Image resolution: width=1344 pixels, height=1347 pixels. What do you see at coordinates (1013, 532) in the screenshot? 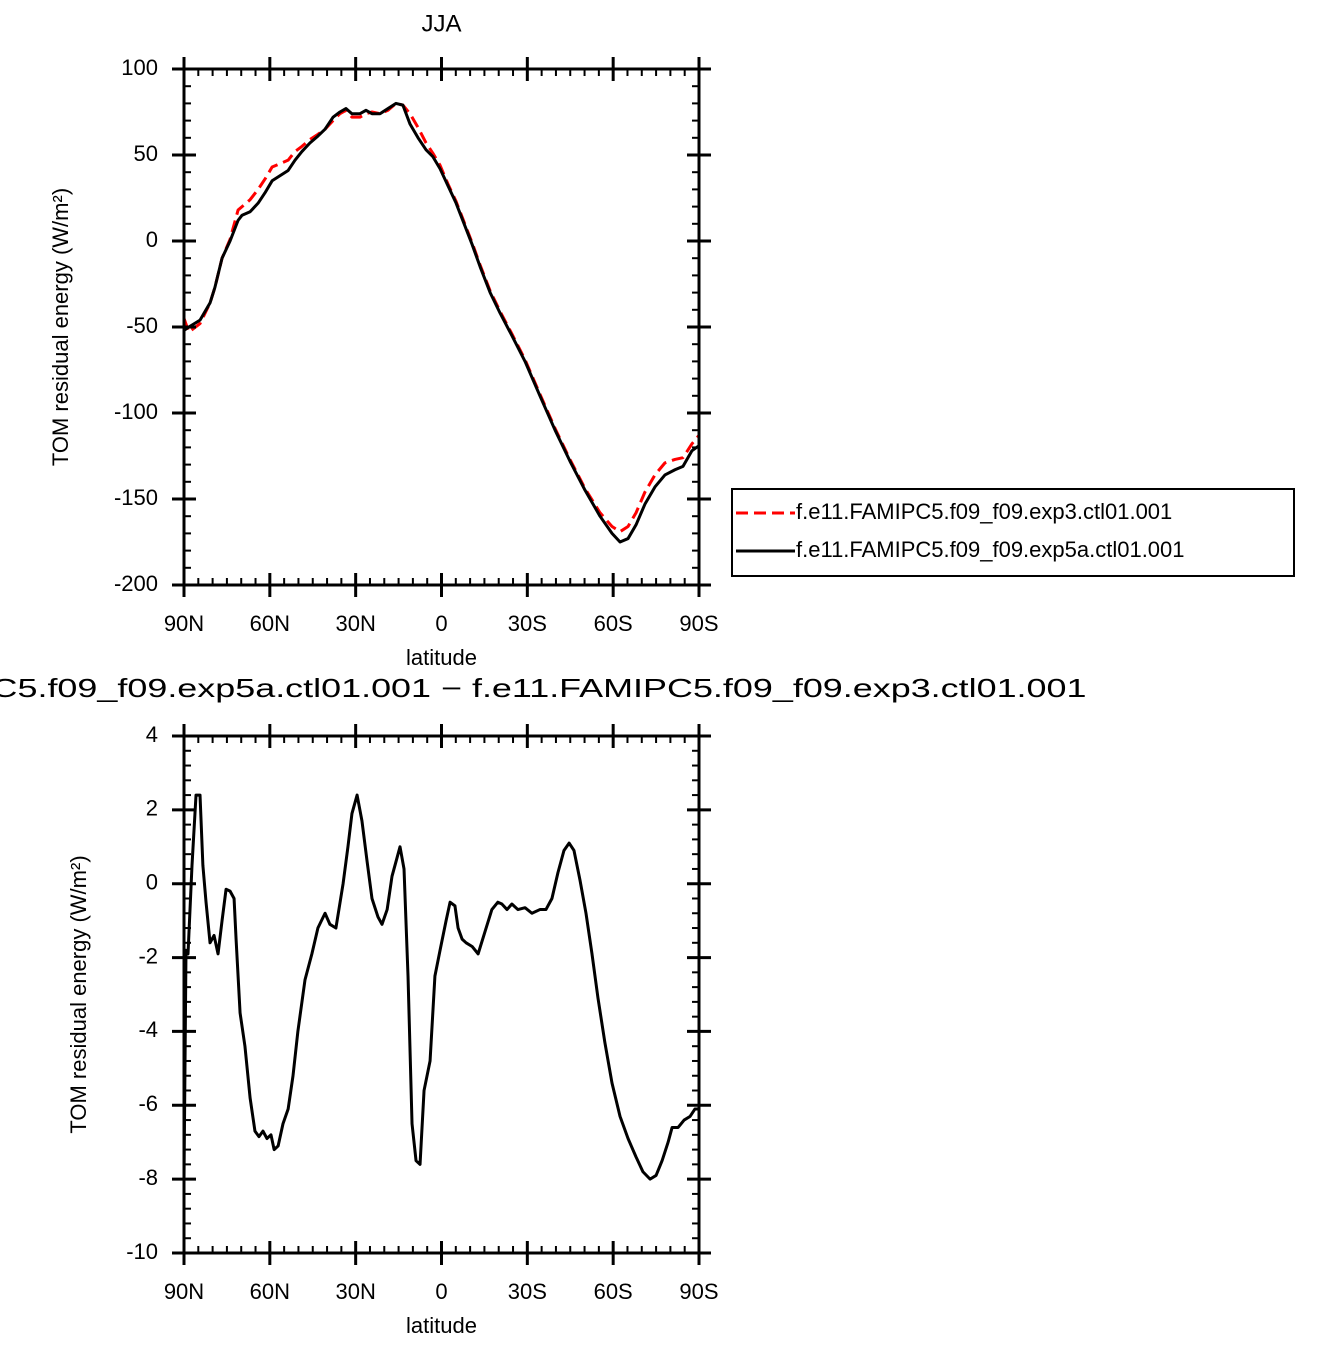
I see `legend-box` at bounding box center [1013, 532].